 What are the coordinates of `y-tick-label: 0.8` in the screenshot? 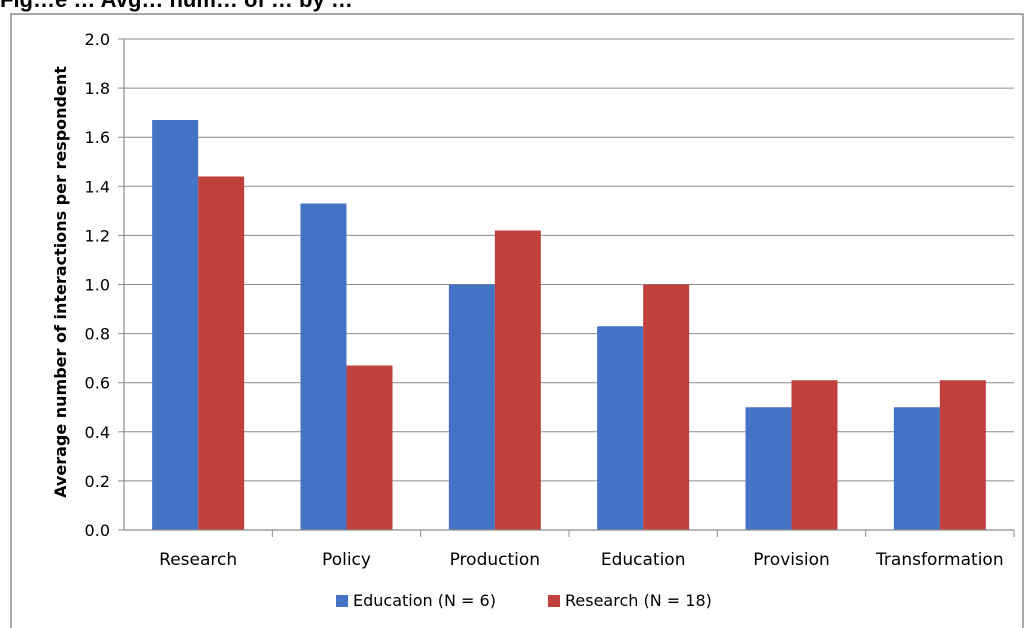 It's located at (97, 334).